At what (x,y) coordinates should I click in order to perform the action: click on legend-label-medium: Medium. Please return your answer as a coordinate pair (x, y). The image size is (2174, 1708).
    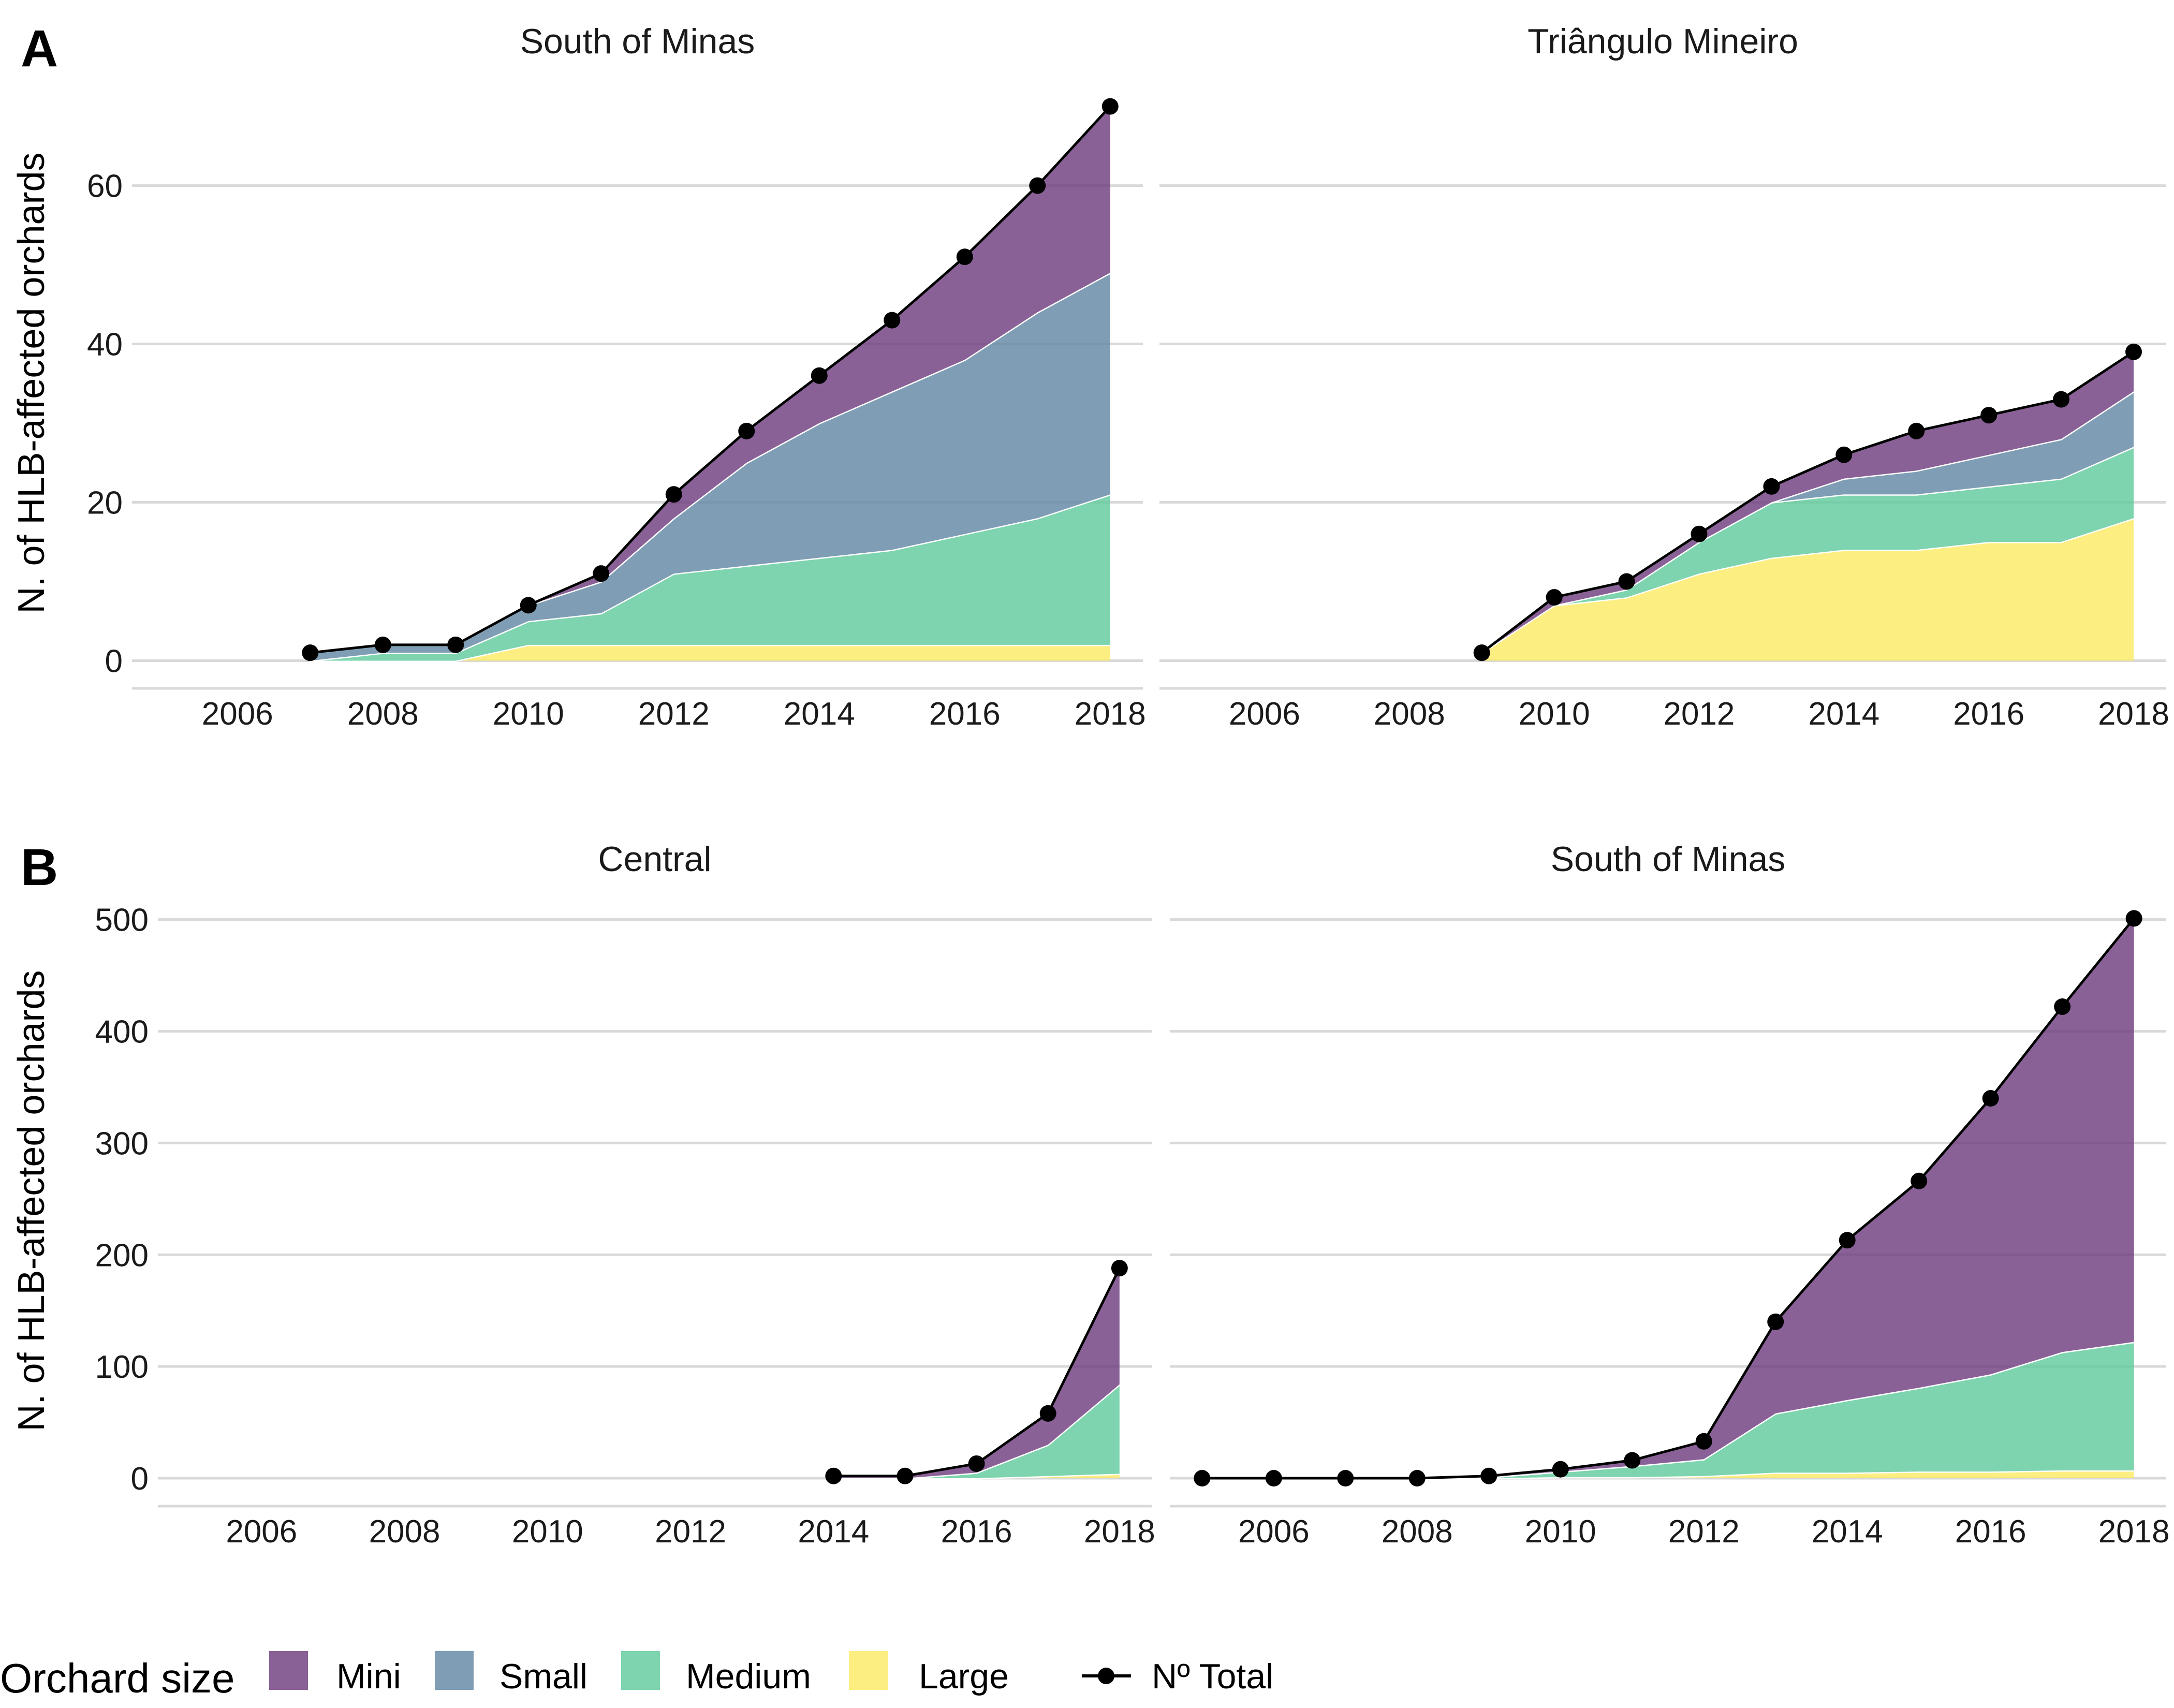
    Looking at the image, I should click on (748, 1676).